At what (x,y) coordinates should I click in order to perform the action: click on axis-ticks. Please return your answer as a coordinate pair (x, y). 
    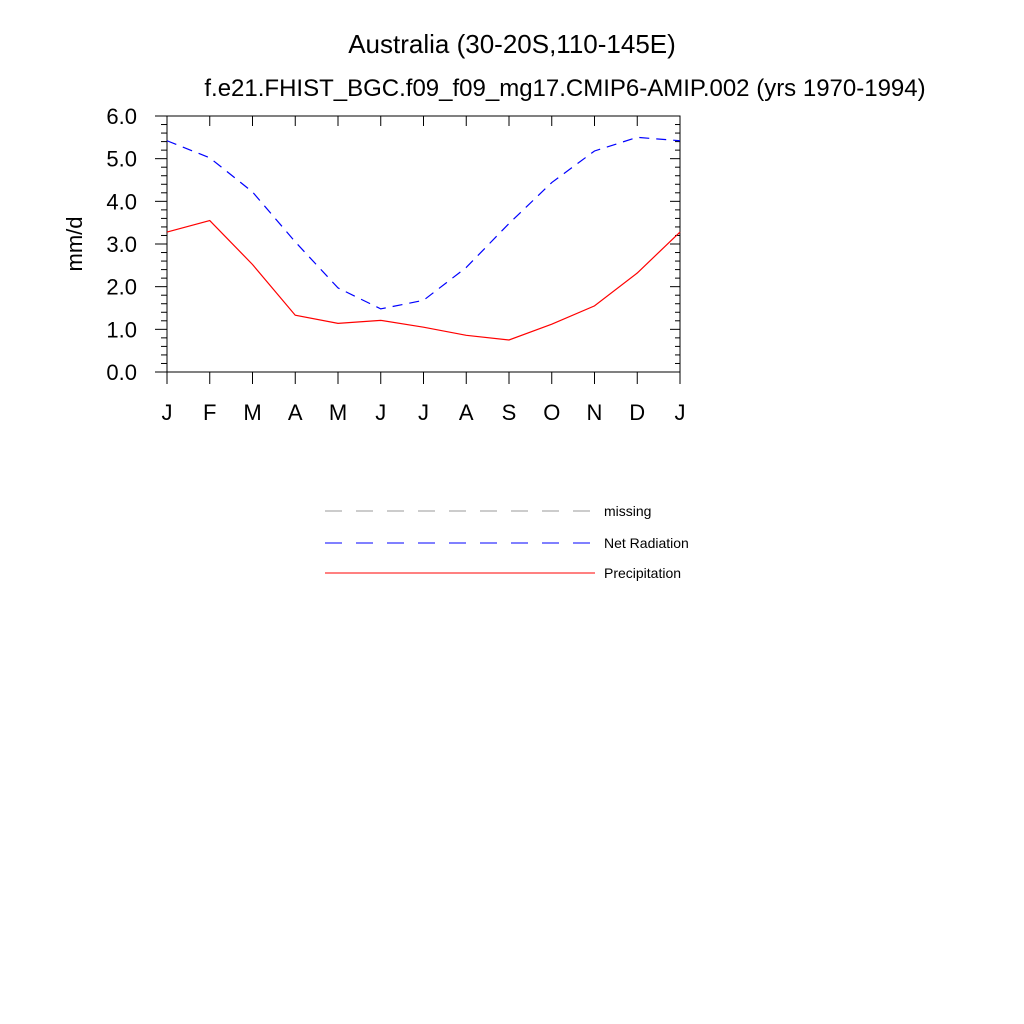
    Looking at the image, I should click on (418, 249).